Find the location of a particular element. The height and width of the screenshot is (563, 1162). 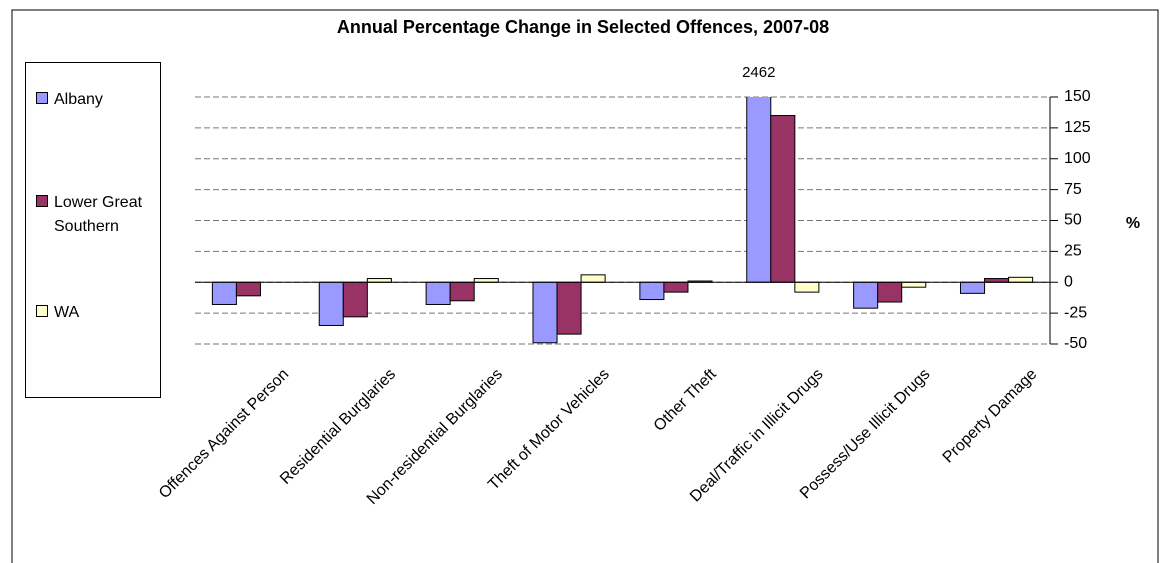

y-tick-label: 75 is located at coordinates (1073, 189).